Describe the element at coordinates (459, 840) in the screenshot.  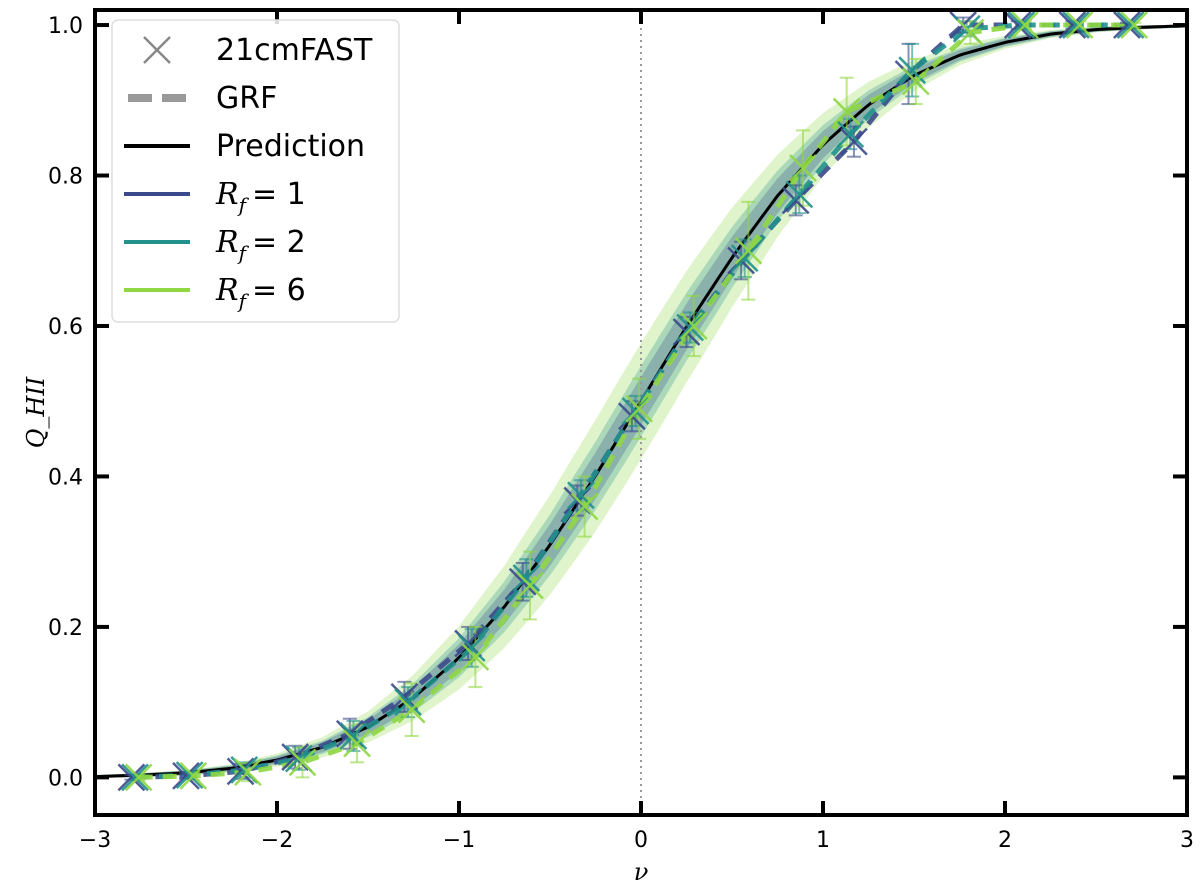
I see `x-tick-label-2: −1` at that location.